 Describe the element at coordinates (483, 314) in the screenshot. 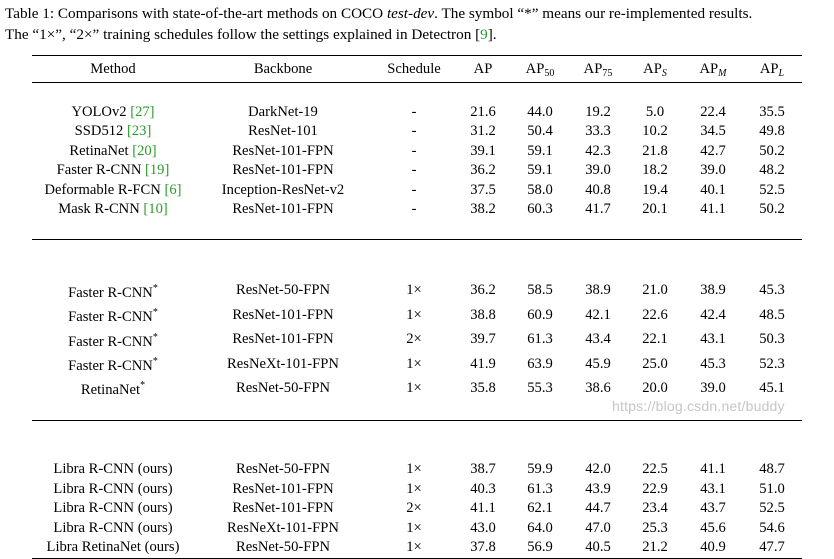

I see `cell-ap: 38.8` at that location.